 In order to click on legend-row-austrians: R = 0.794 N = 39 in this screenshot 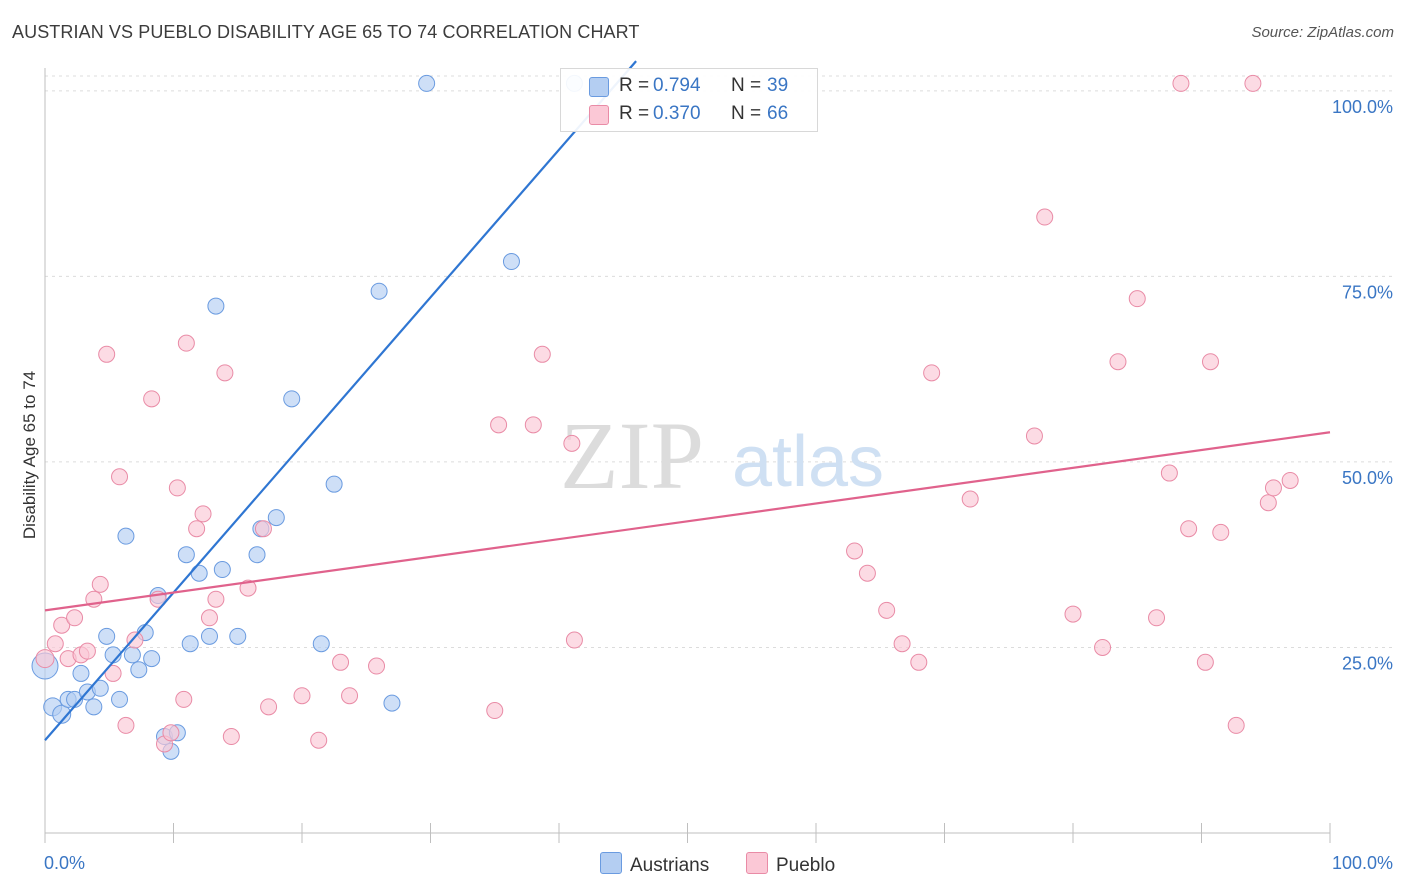, I will do `click(689, 86)`.